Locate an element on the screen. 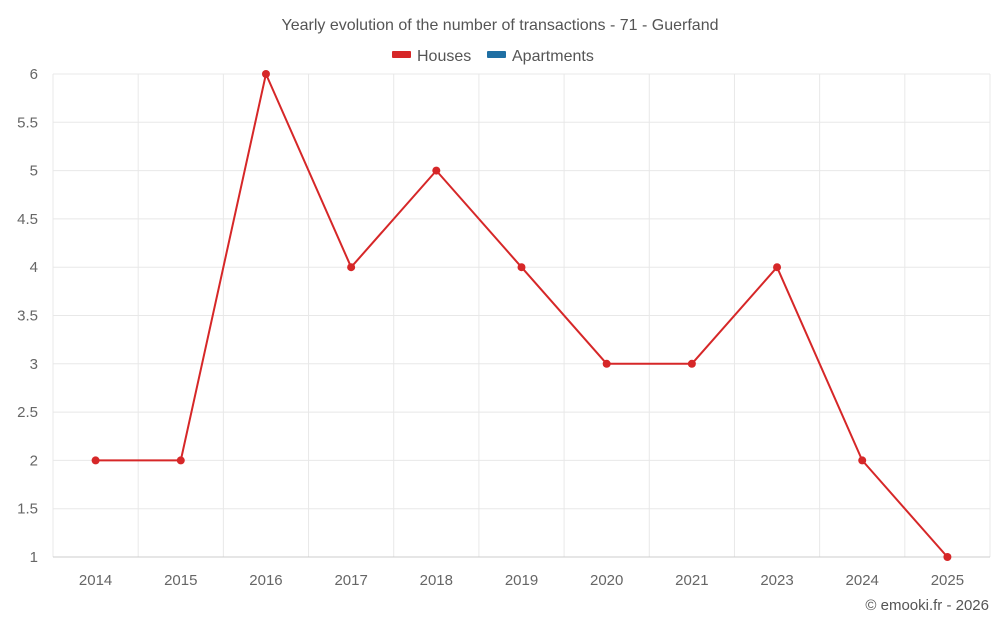  x-tick-label: 2015 is located at coordinates (180, 580).